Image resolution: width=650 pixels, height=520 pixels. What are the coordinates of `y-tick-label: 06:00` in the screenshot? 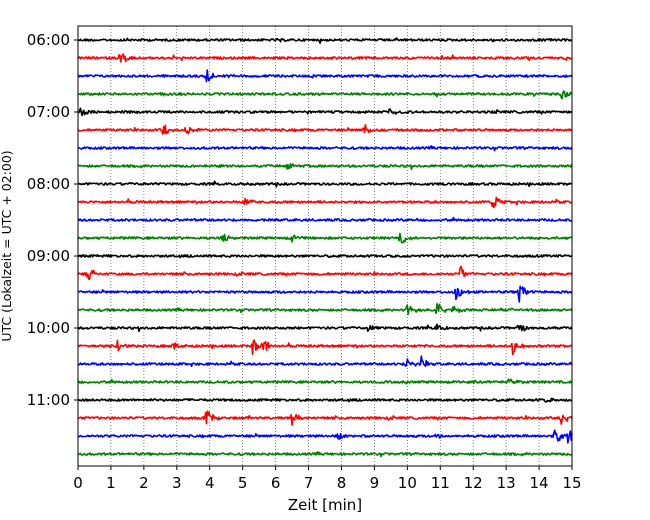 It's located at (48, 40).